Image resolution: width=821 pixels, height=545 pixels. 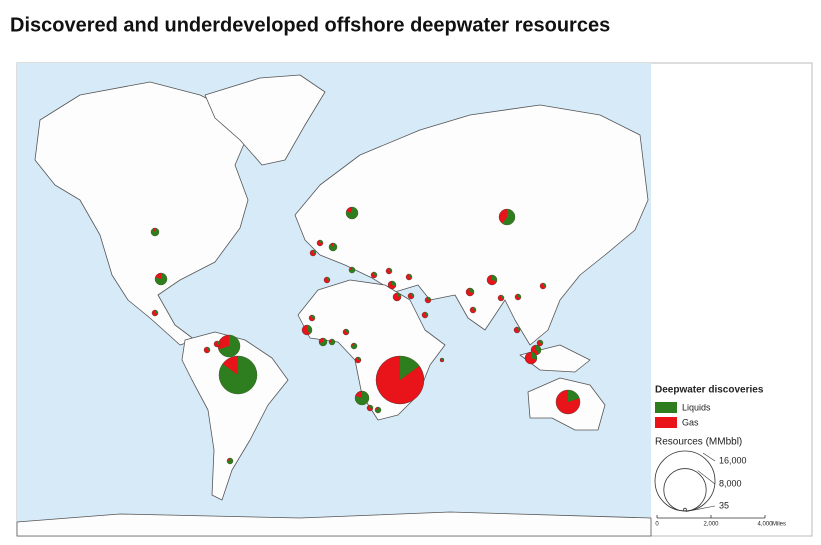 What do you see at coordinates (765, 525) in the screenshot?
I see `scale-label: 4,000` at bounding box center [765, 525].